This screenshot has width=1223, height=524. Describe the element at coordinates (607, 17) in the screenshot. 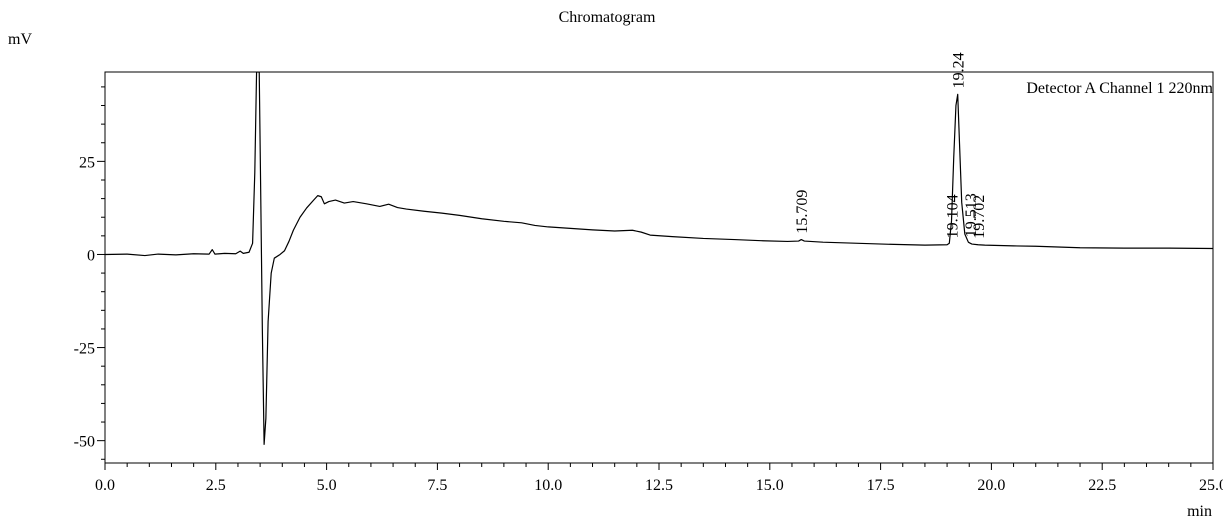

I see `chart-title: Chromatogram` at that location.